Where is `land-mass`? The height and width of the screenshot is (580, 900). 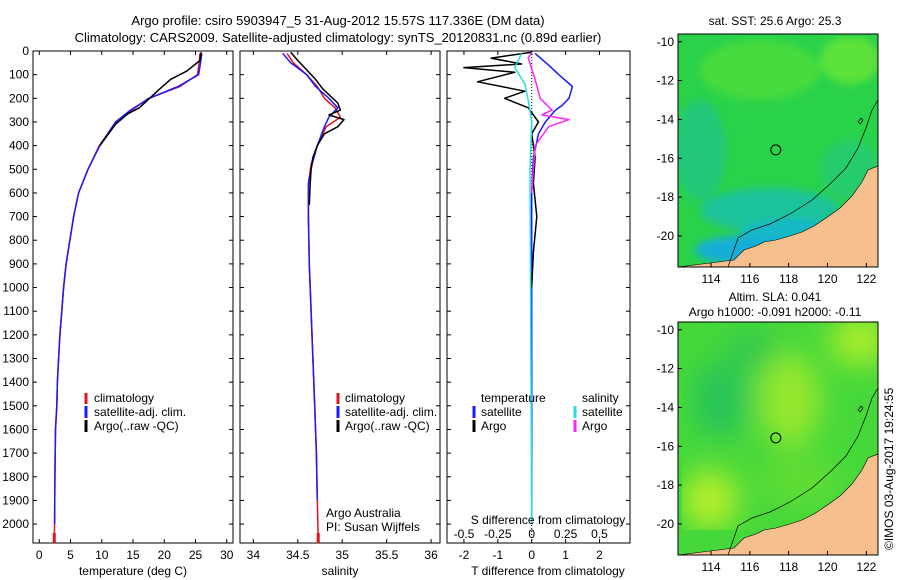 land-mass is located at coordinates (778, 504).